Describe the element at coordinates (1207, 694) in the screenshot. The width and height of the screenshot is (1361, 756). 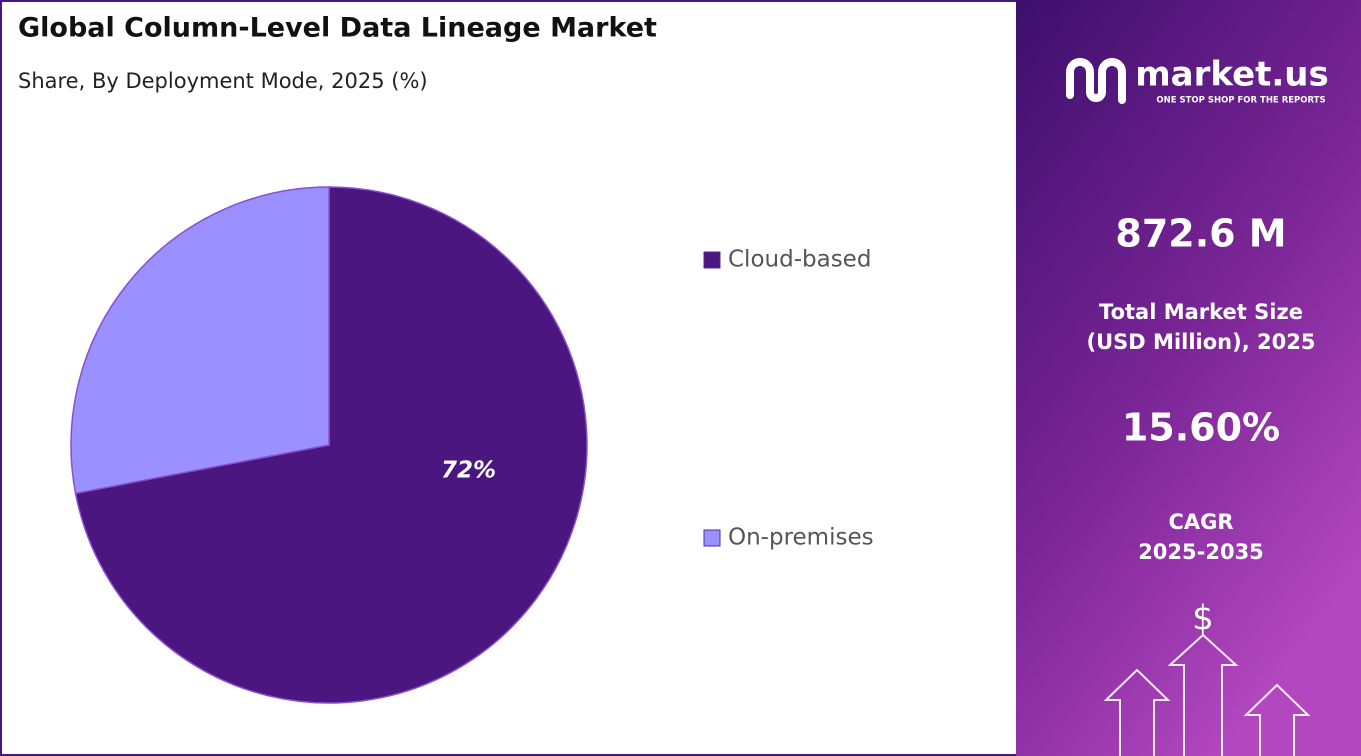
I see `arrows` at that location.